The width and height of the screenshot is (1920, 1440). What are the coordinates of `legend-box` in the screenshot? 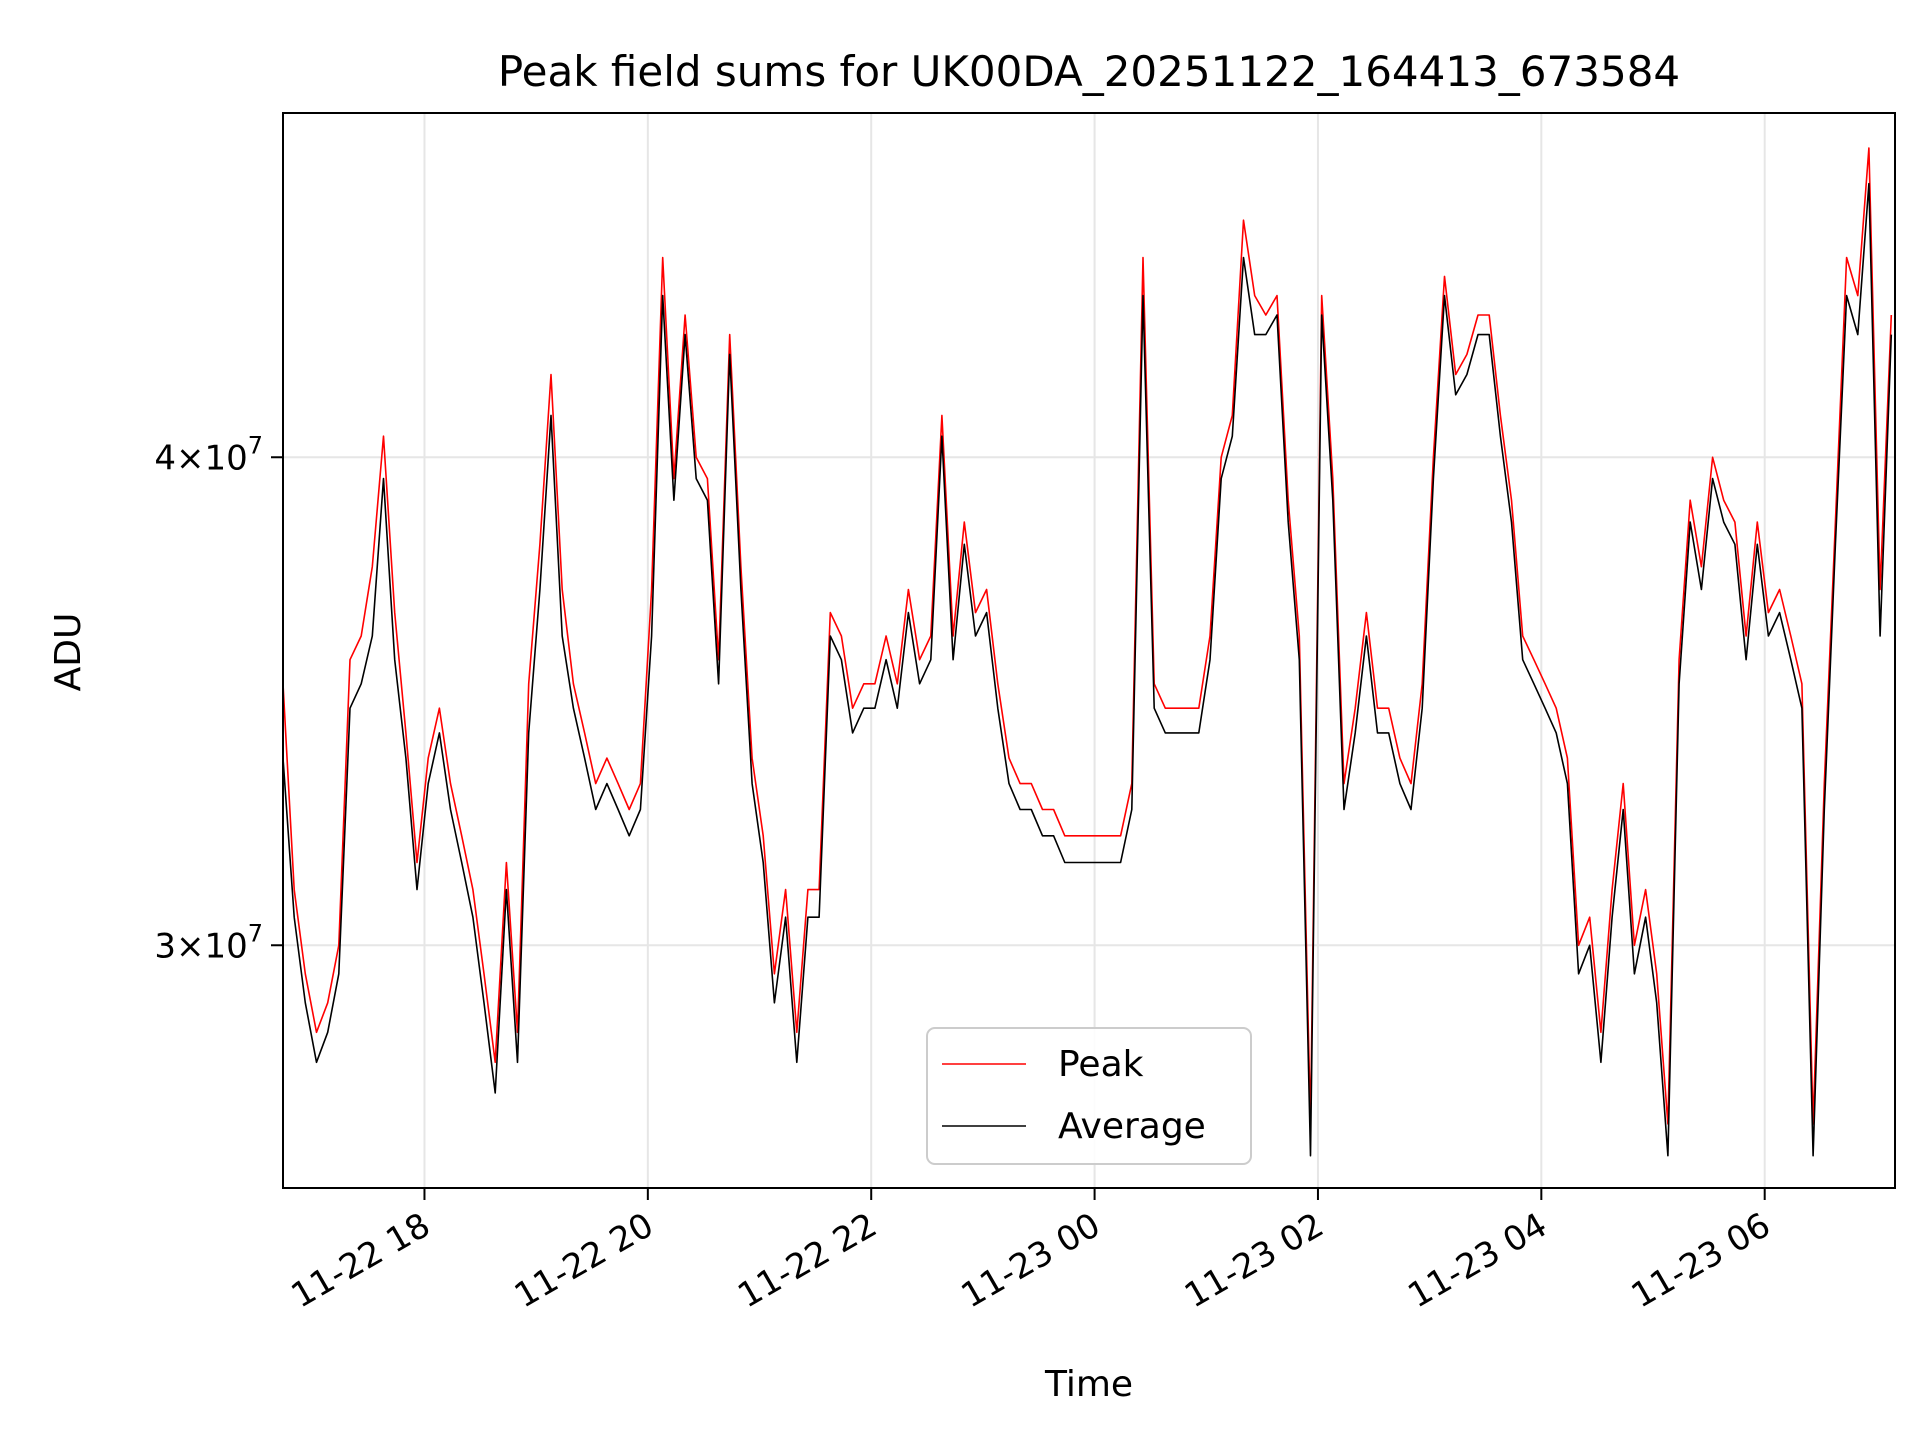 It's located at (1089, 1096).